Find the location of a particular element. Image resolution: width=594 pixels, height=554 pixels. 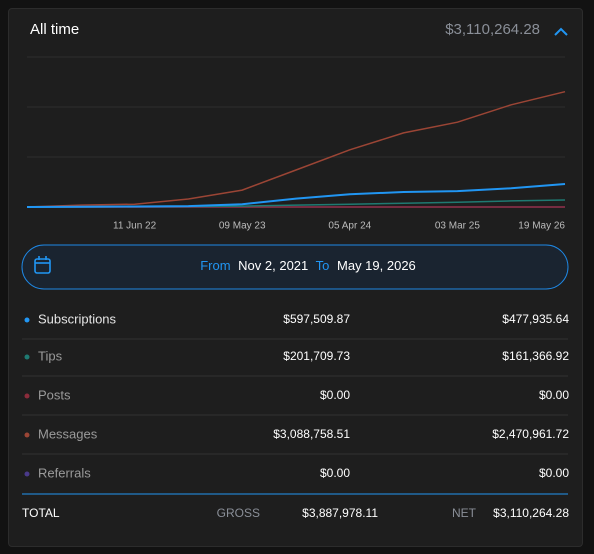

row-label: Subscriptions is located at coordinates (77, 318).